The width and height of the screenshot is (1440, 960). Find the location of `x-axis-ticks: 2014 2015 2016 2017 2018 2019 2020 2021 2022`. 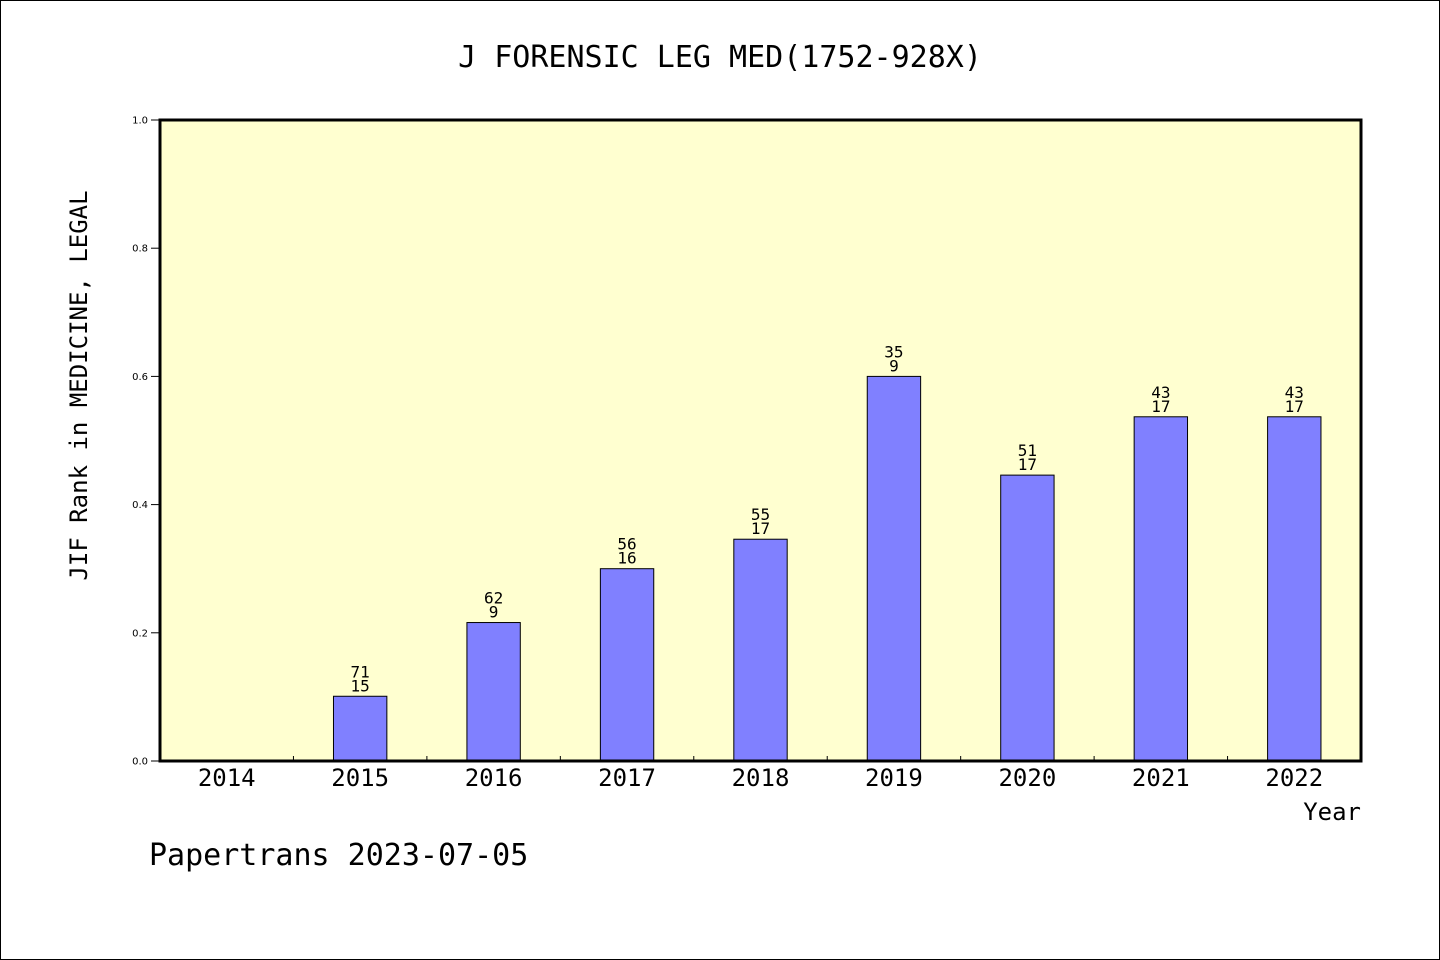

x-axis-ticks: 2014 2015 2016 2017 2018 2019 2020 2021 2022 is located at coordinates (760, 774).